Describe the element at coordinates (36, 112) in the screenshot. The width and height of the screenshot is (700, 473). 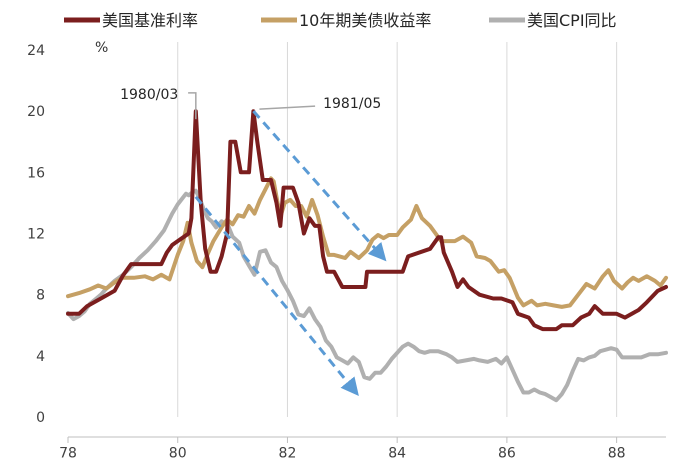
I see `y-tick-label-20: 20` at that location.